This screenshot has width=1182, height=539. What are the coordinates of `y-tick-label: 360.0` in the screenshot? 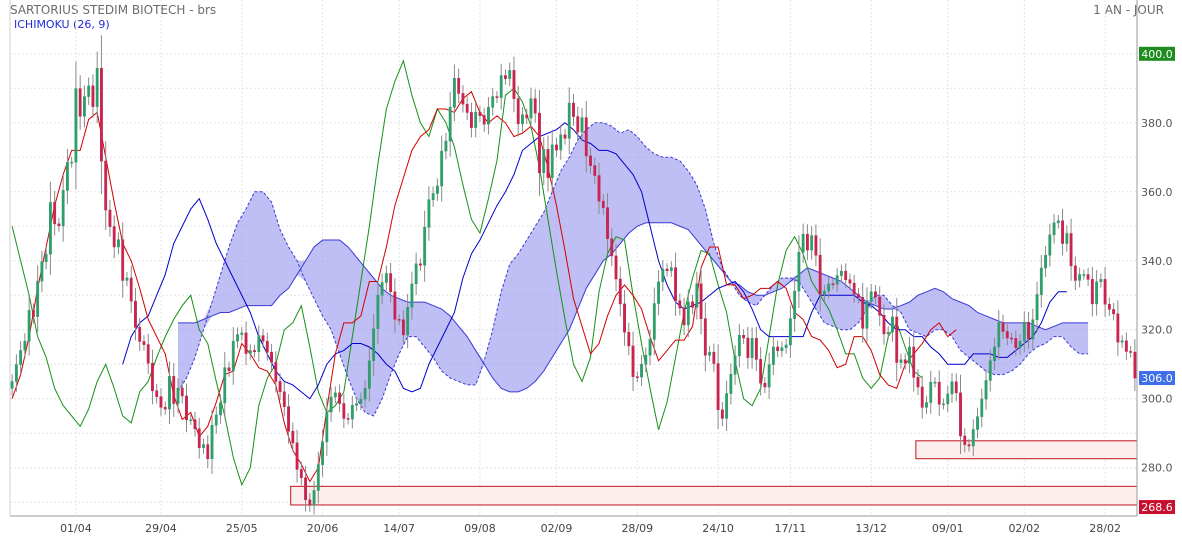 It's located at (1157, 192).